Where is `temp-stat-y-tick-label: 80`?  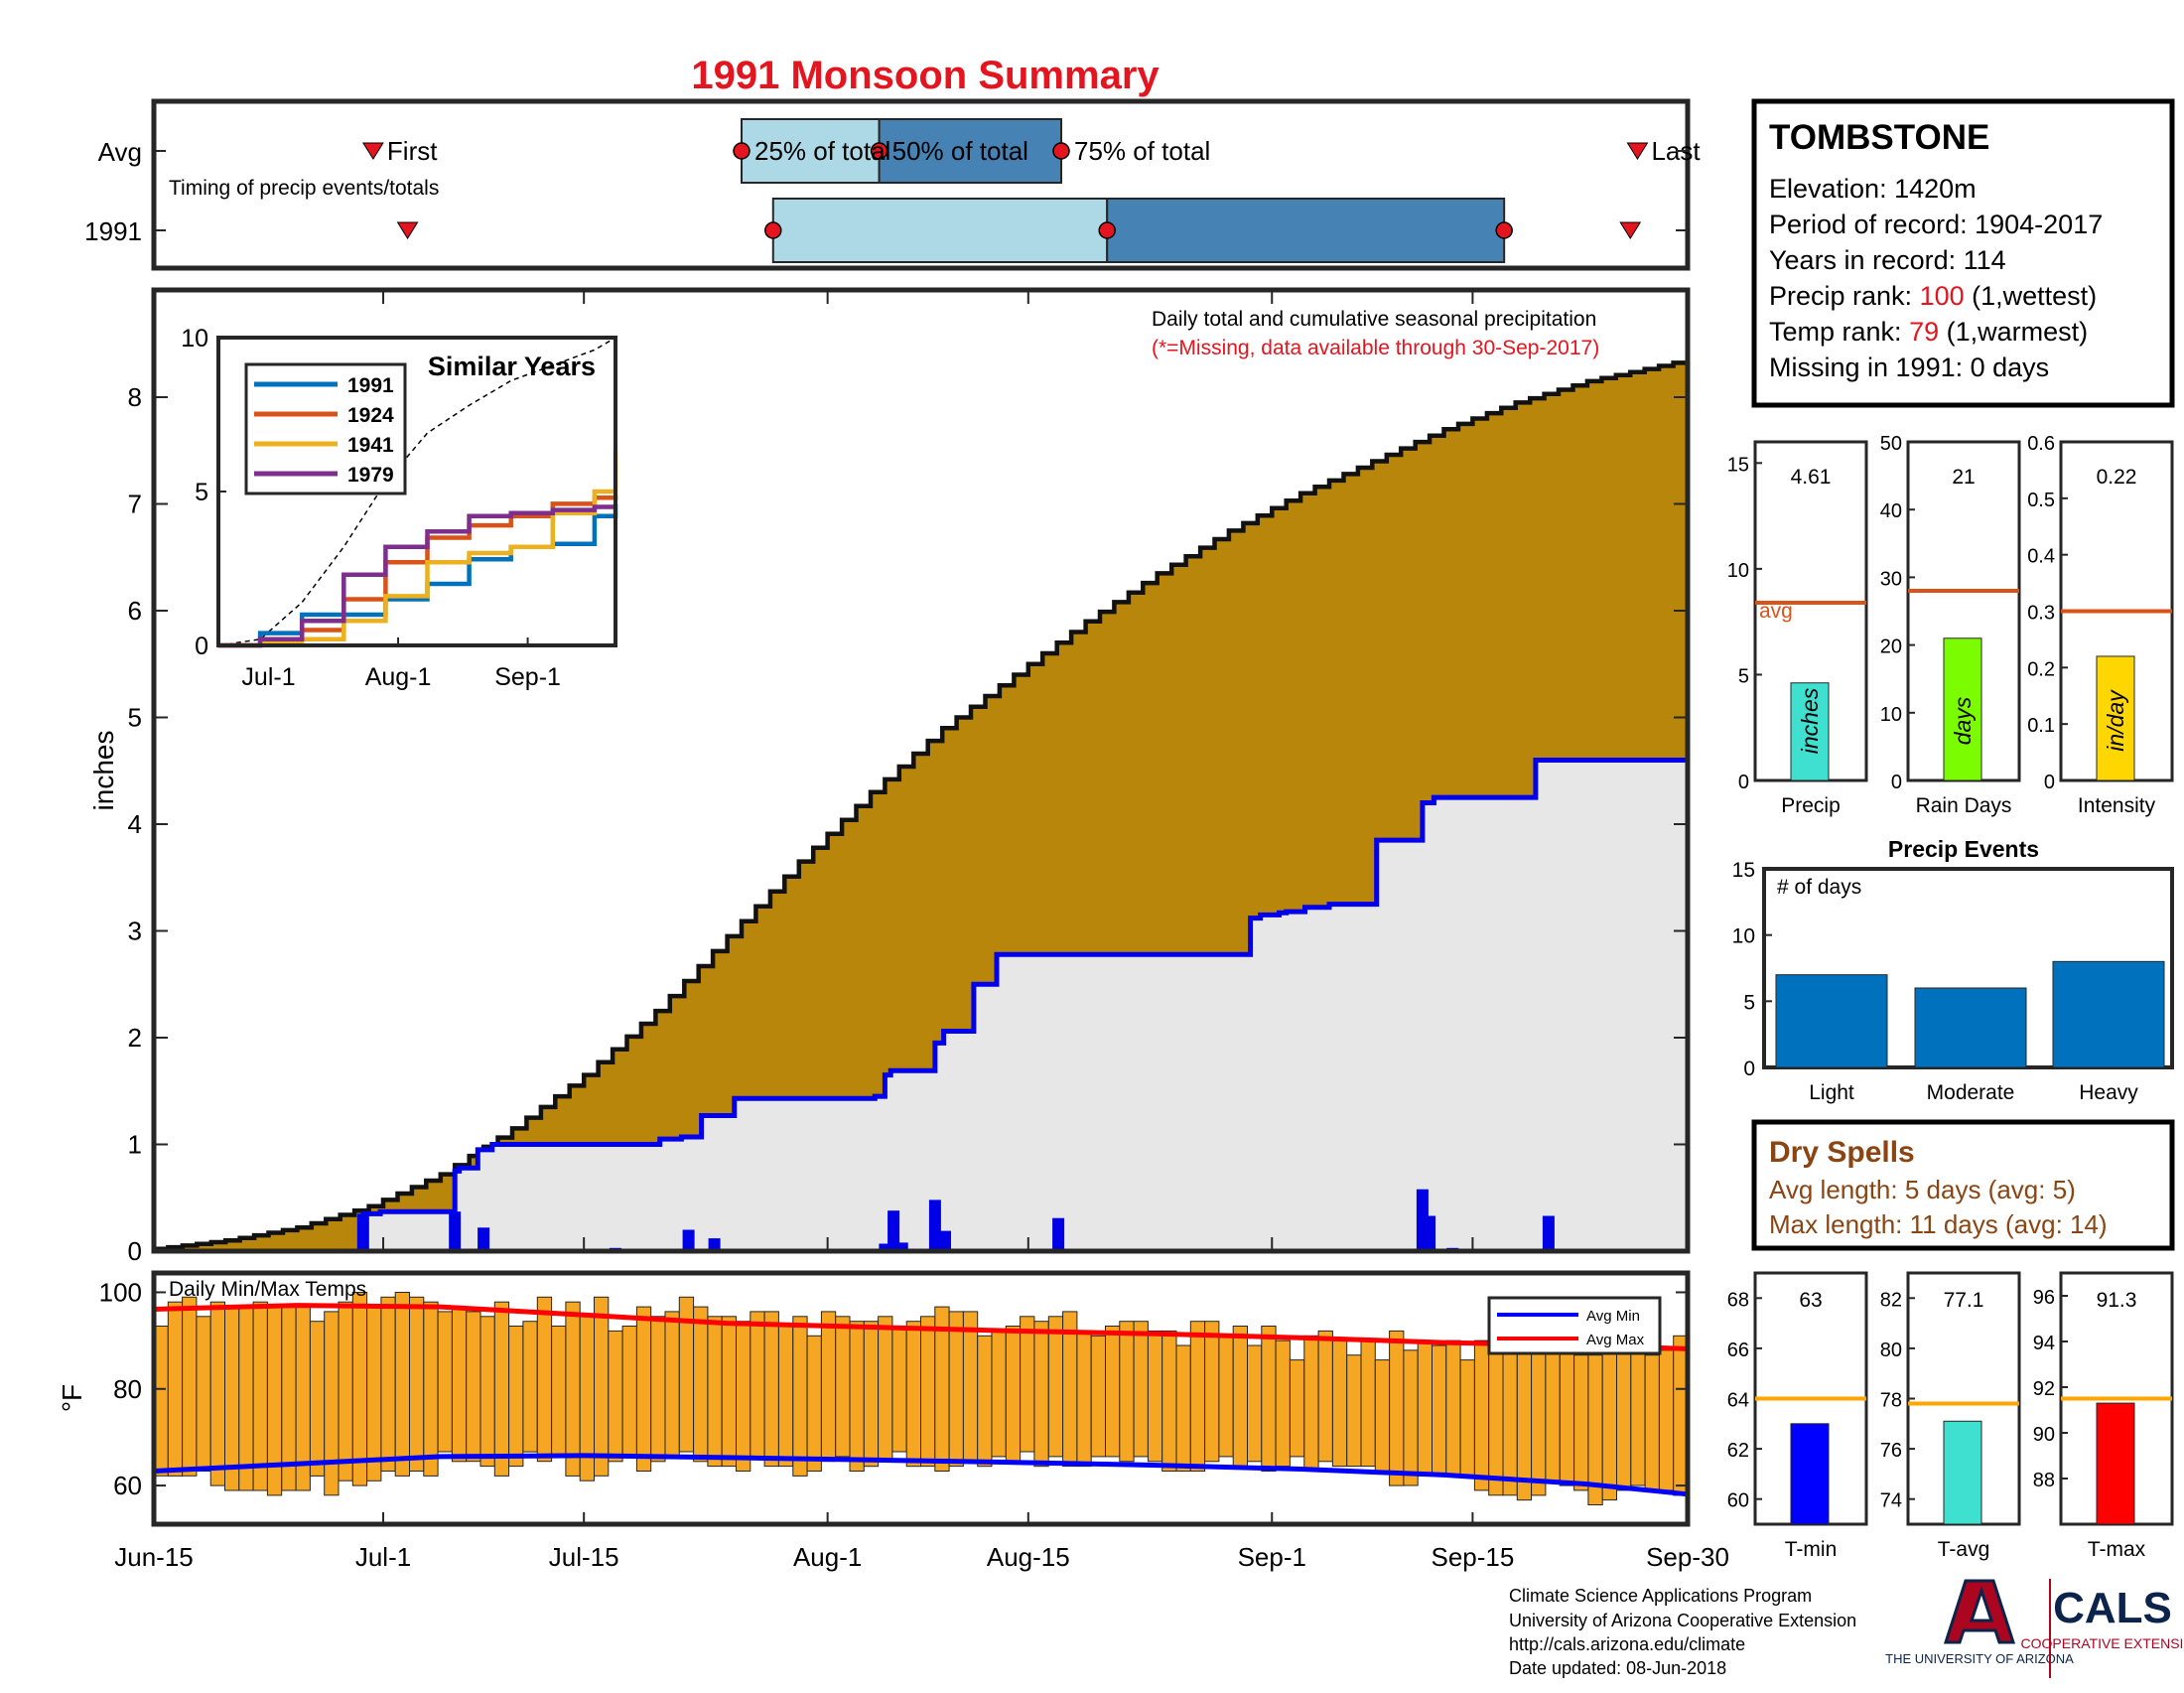
temp-stat-y-tick-label: 80 is located at coordinates (1891, 1350).